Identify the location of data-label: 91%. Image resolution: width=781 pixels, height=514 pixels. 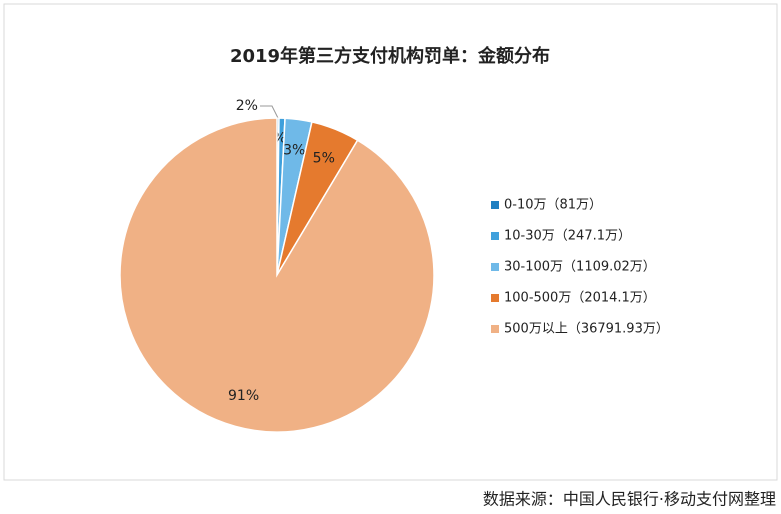
(243, 396).